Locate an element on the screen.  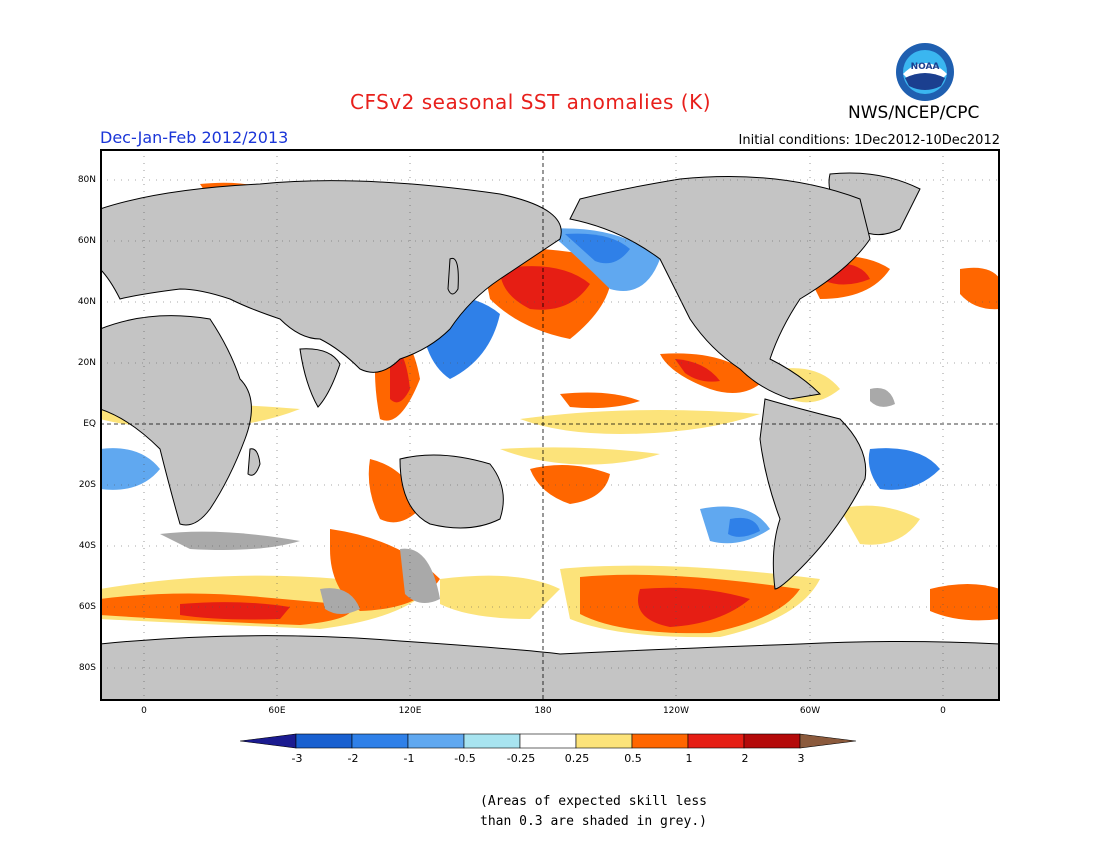
noaa-logo: NOAA is located at coordinates (925, 72).